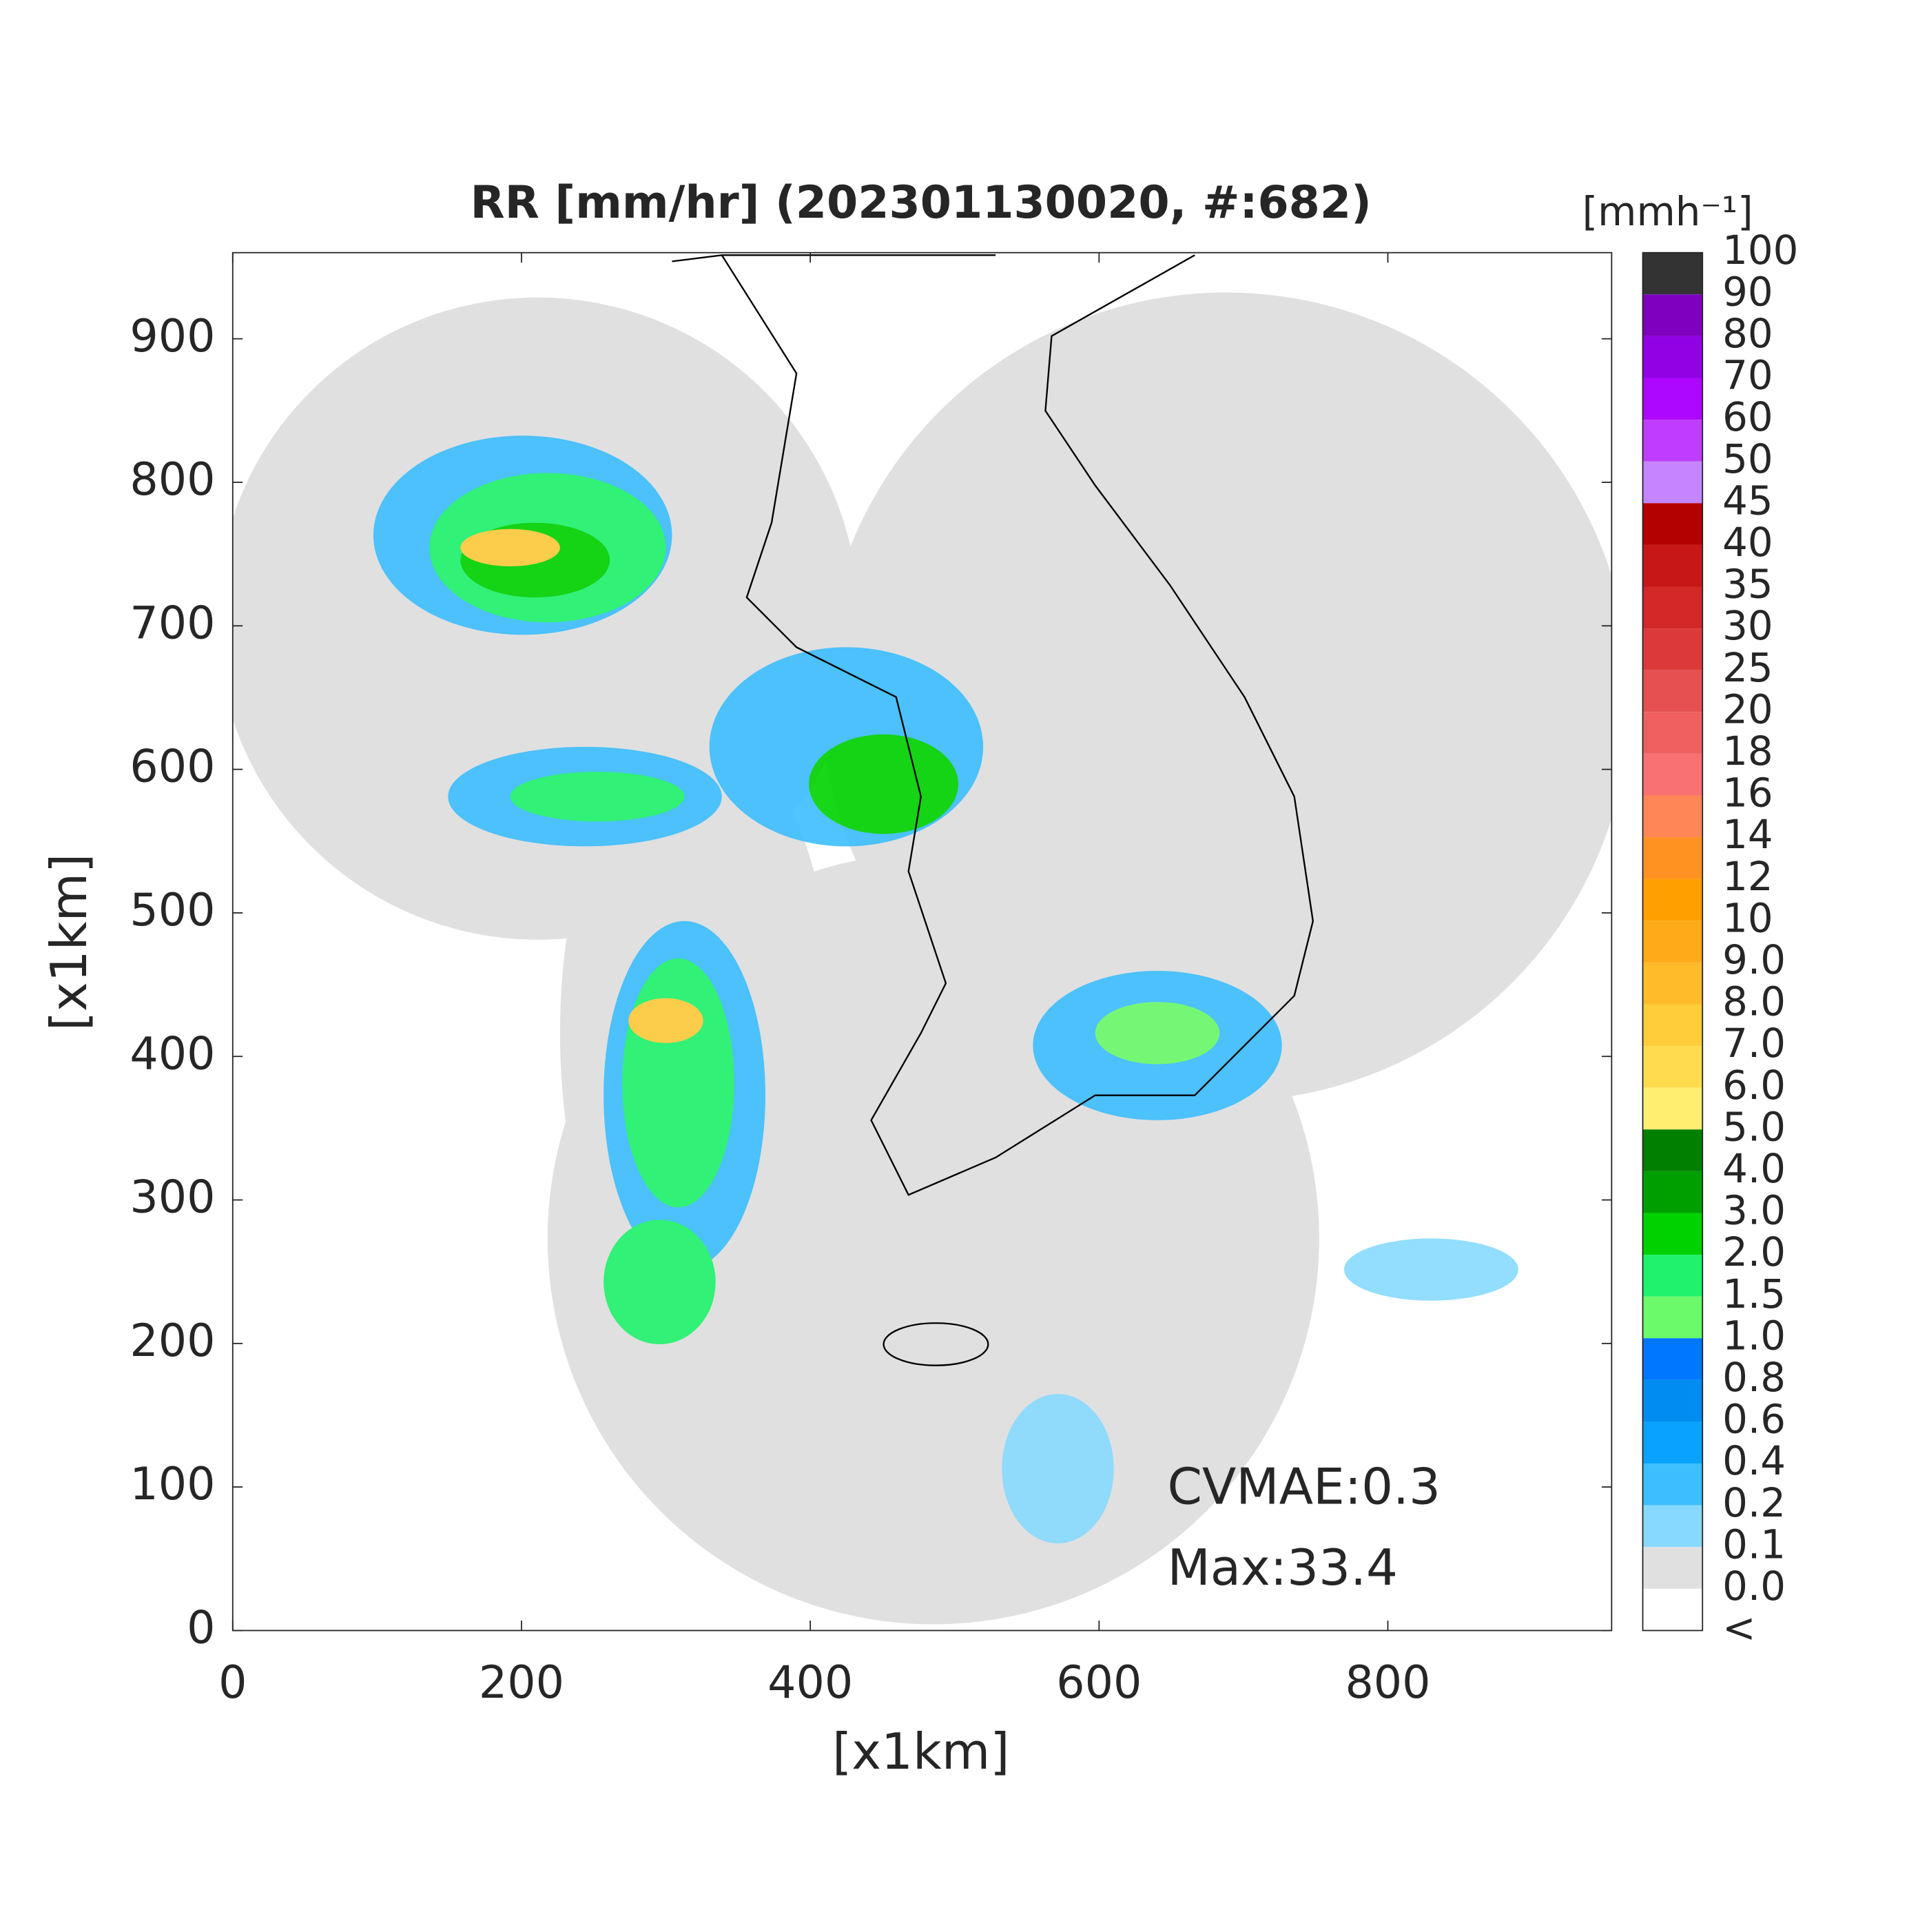 Image resolution: width=1929 pixels, height=1932 pixels. What do you see at coordinates (1754, 1544) in the screenshot?
I see `colorbar-label: 0.1` at bounding box center [1754, 1544].